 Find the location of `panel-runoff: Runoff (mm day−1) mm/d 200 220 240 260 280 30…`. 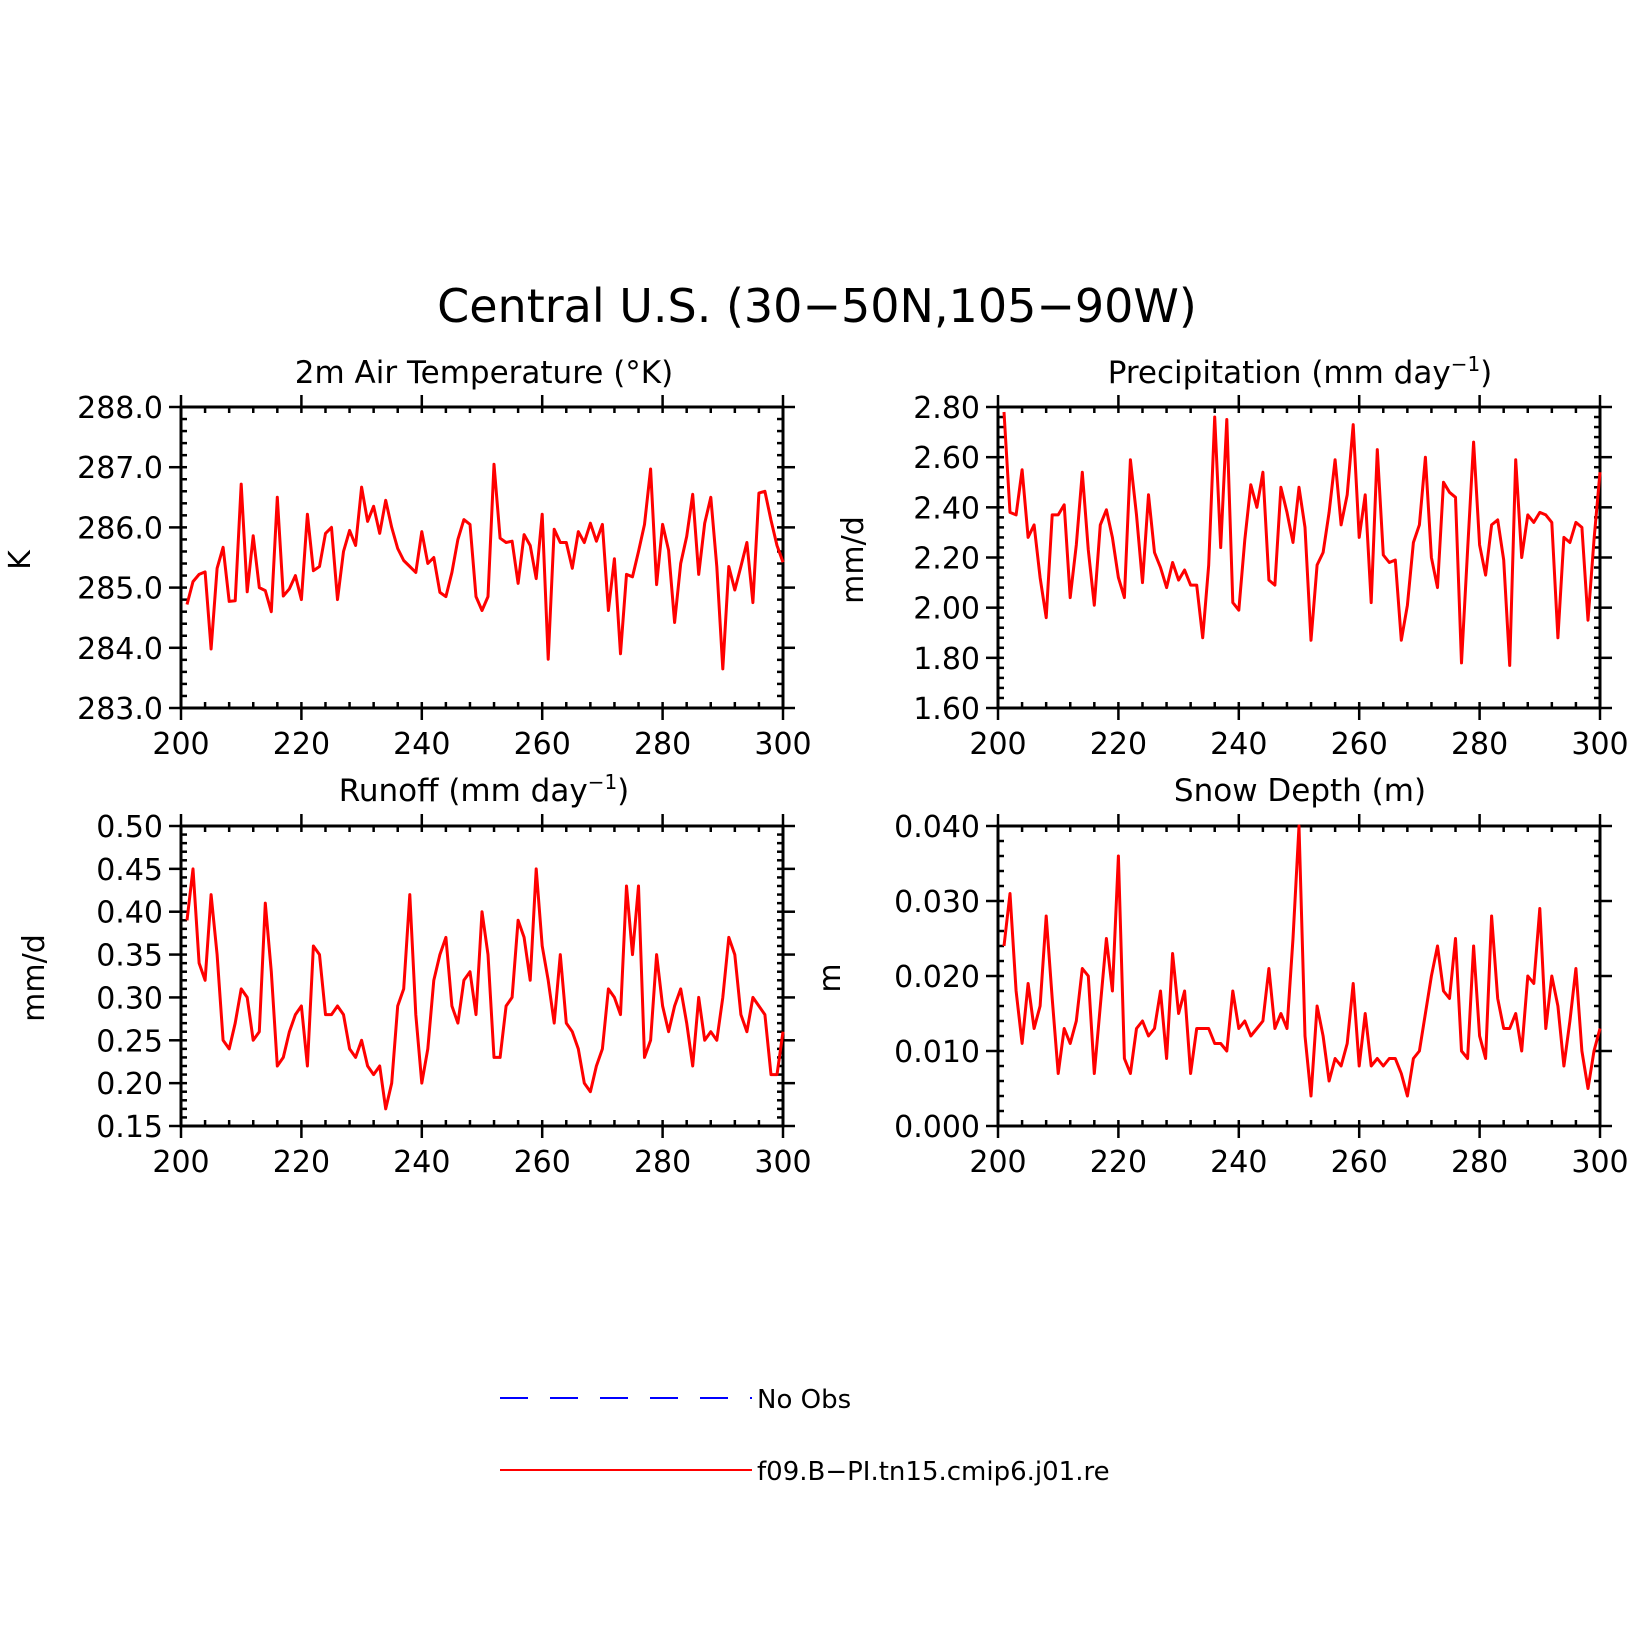

panel-runoff: Runoff (mm day−1) mm/d 200 220 240 260 280 30… is located at coordinates (414, 975).